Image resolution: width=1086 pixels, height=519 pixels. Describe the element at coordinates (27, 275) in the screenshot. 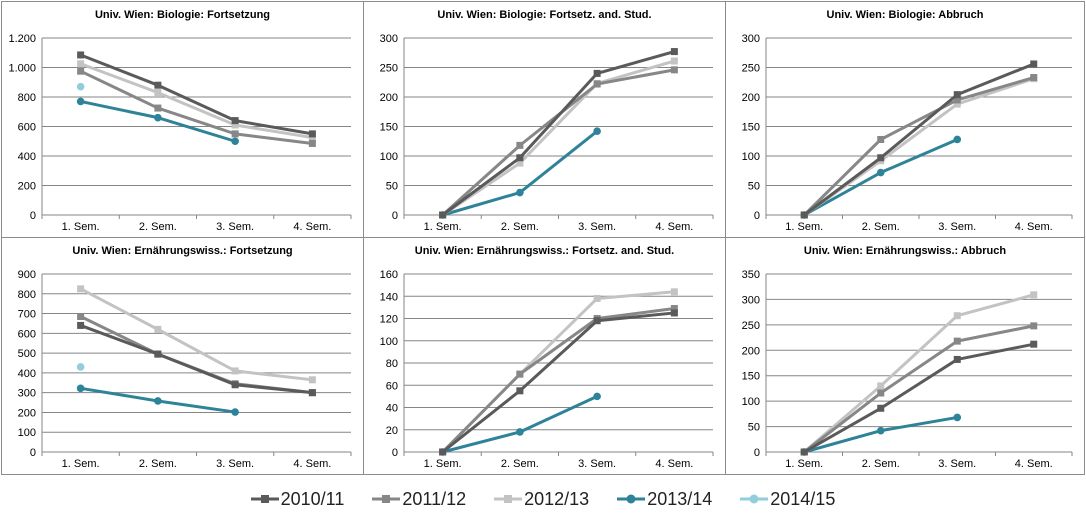

I see `y-tick-label: 900` at that location.